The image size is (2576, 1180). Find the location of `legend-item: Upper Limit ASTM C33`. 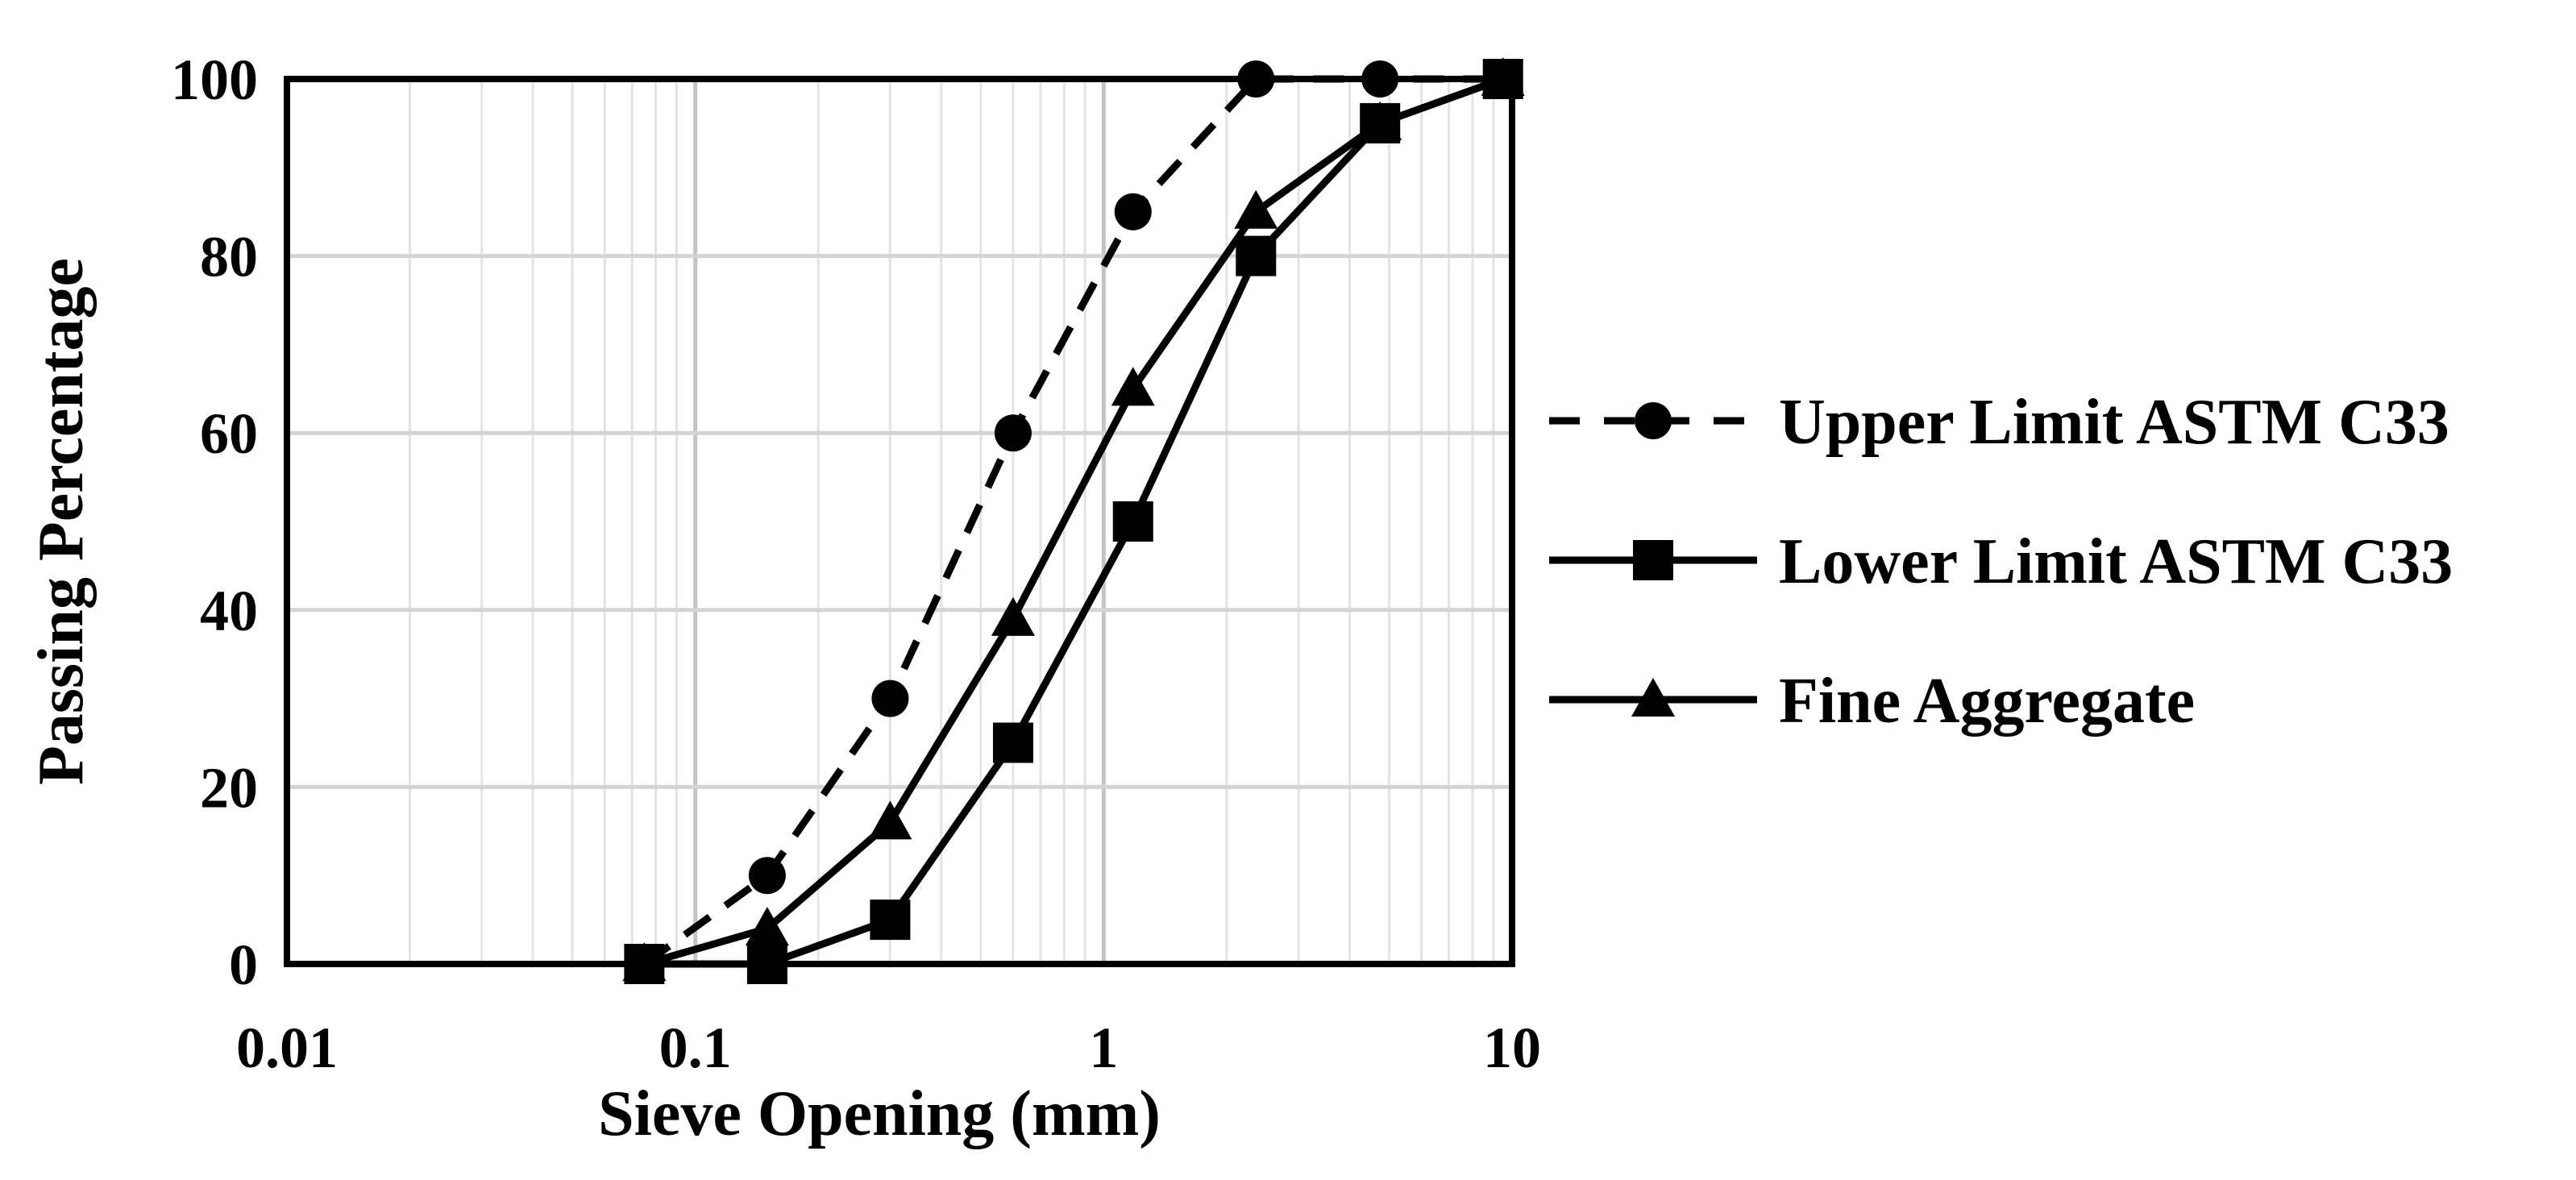

legend-item: Upper Limit ASTM C33 is located at coordinates (1999, 422).